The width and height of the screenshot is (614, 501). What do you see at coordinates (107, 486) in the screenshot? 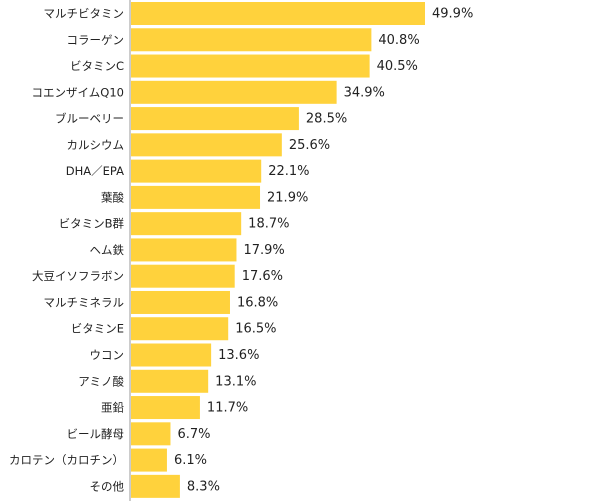
I see `category-label-18: その他` at bounding box center [107, 486].